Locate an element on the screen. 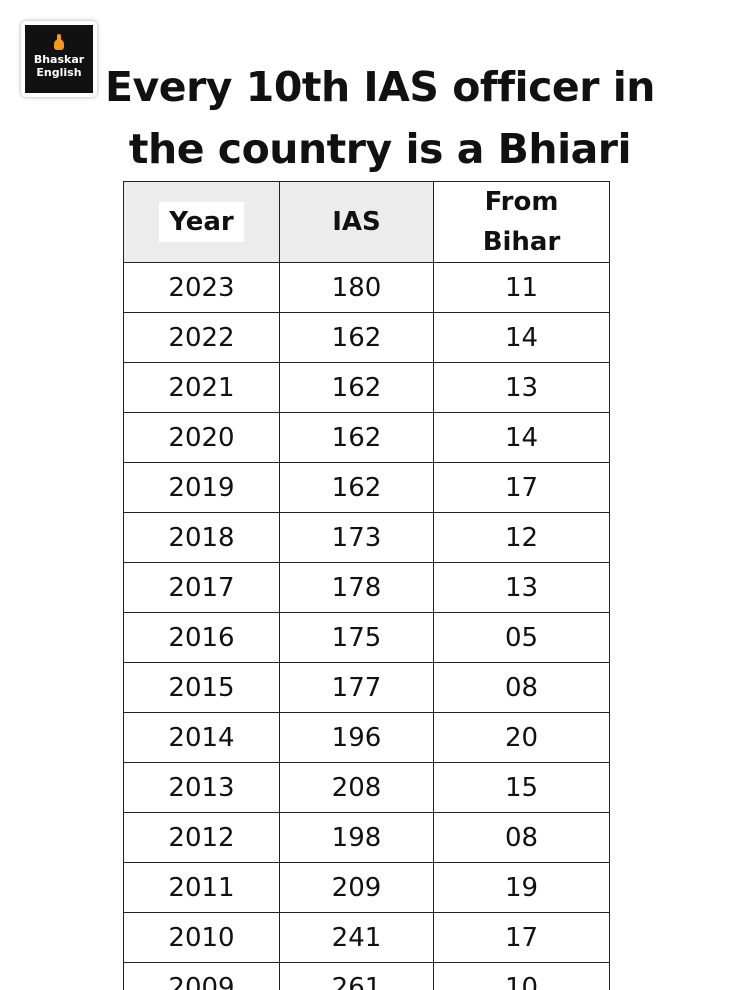 This screenshot has width=730, height=990. cell-ias: 198 is located at coordinates (356, 837).